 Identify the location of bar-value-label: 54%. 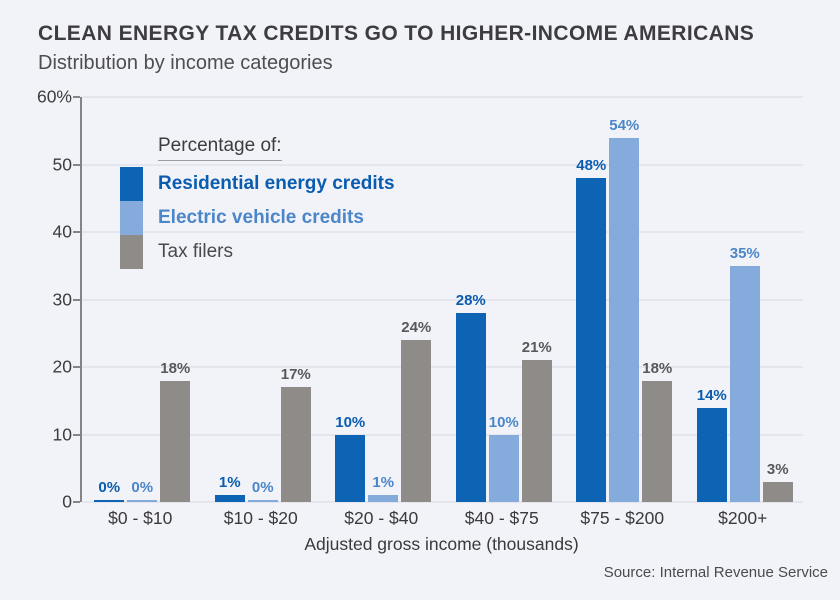
(624, 125).